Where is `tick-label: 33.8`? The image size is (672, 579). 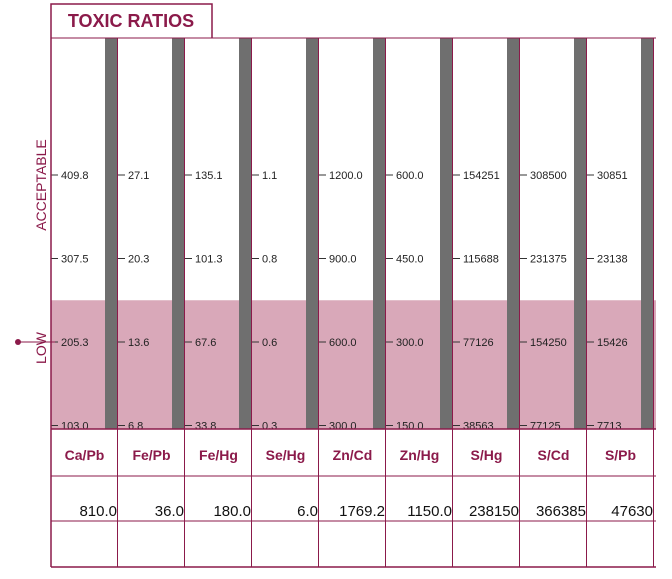
tick-label: 33.8 is located at coordinates (205, 427).